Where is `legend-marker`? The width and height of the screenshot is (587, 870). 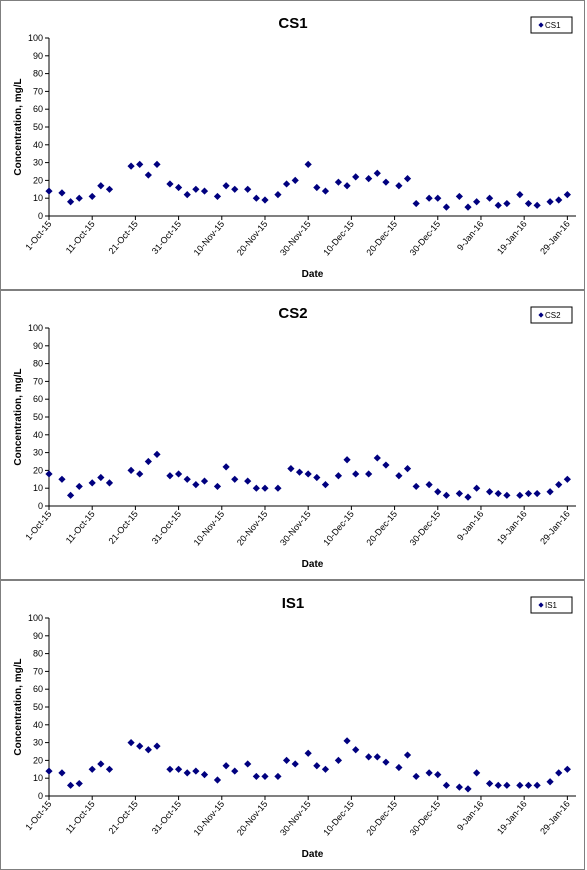 legend-marker is located at coordinates (541, 605).